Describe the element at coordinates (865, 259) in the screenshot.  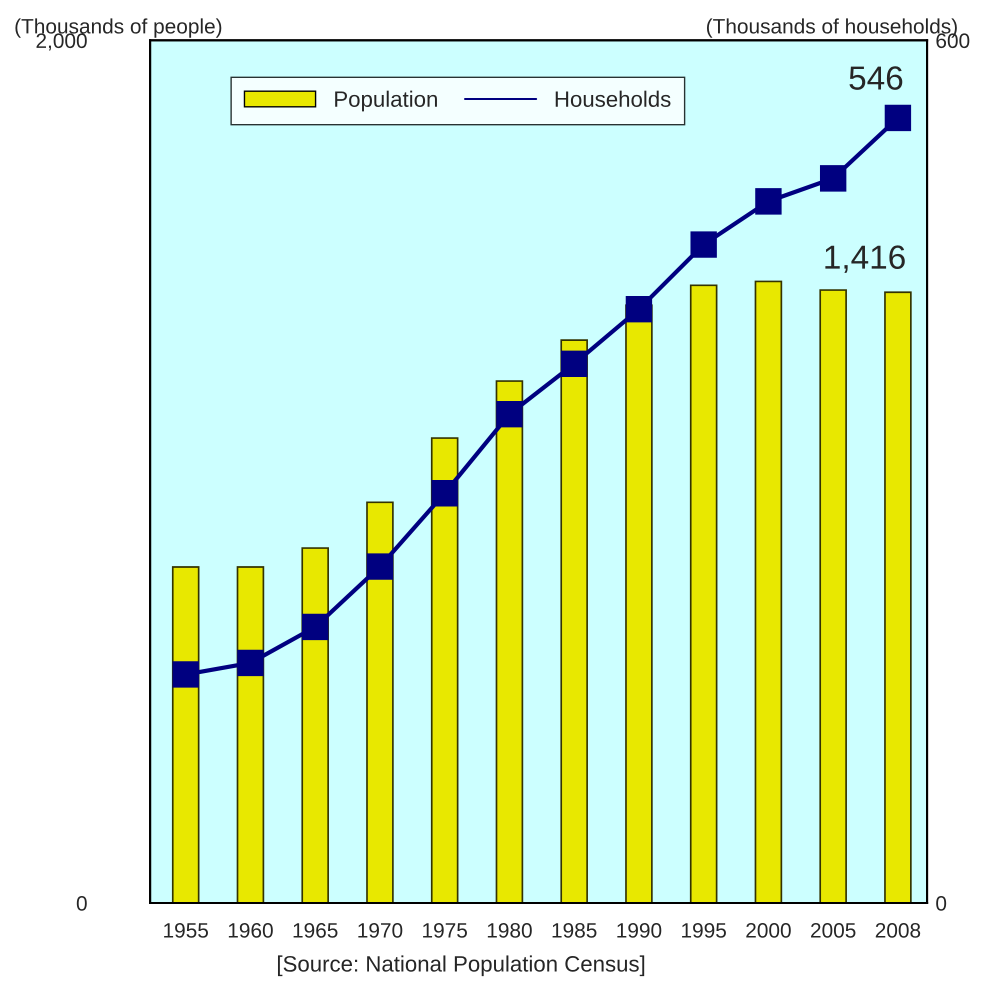
I see `annotation: 1,416` at that location.